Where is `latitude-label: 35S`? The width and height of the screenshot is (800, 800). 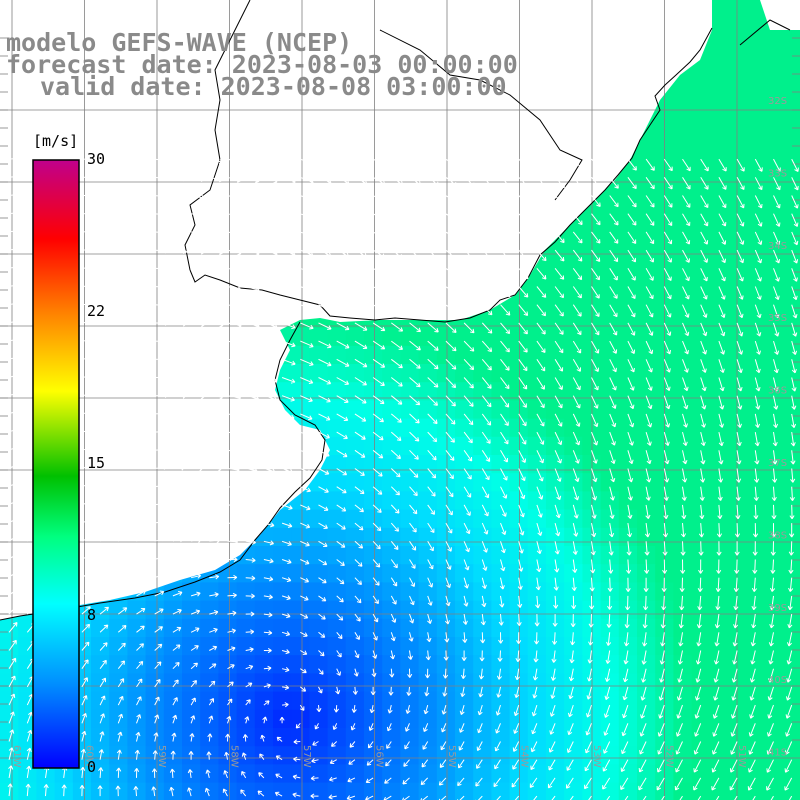 latitude-label: 35S is located at coordinates (777, 318).